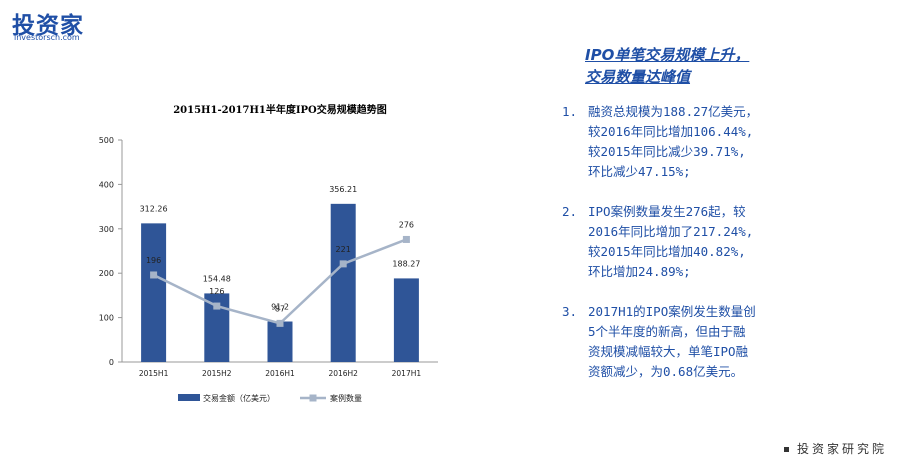 The height and width of the screenshot is (460, 905). What do you see at coordinates (671, 131) in the screenshot?
I see `point-line: 较2016年同比增加106.44%,` at bounding box center [671, 131].